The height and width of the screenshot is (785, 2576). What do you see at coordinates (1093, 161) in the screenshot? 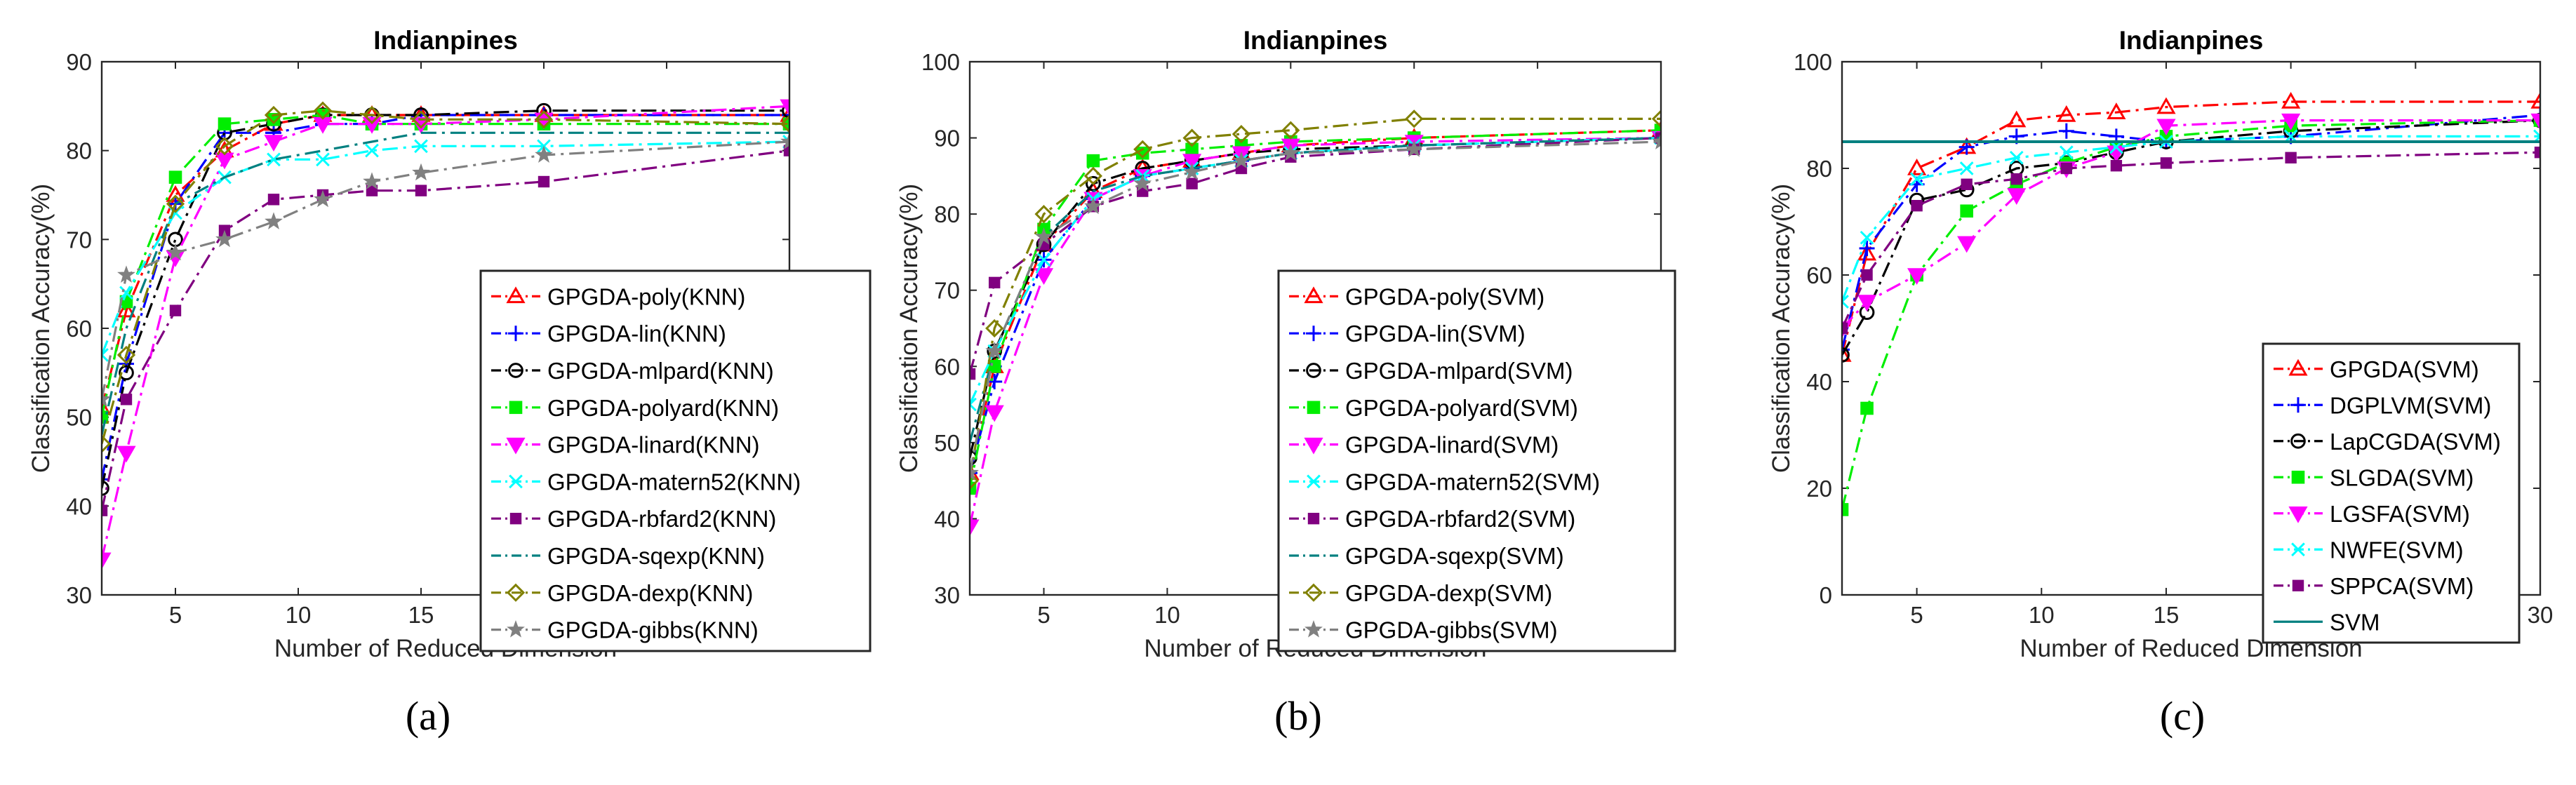
I see `data-point-GPGDA-polyard(SVM)` at bounding box center [1093, 161].